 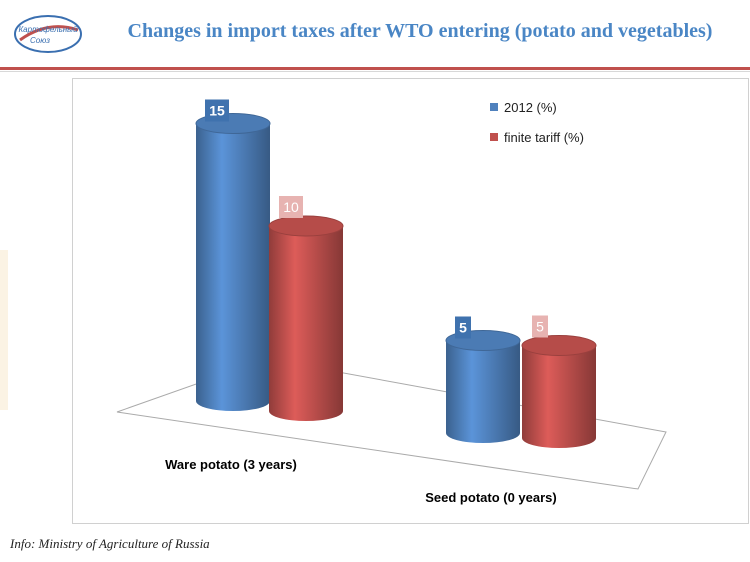 What do you see at coordinates (375, 71) in the screenshot?
I see `header-divider` at bounding box center [375, 71].